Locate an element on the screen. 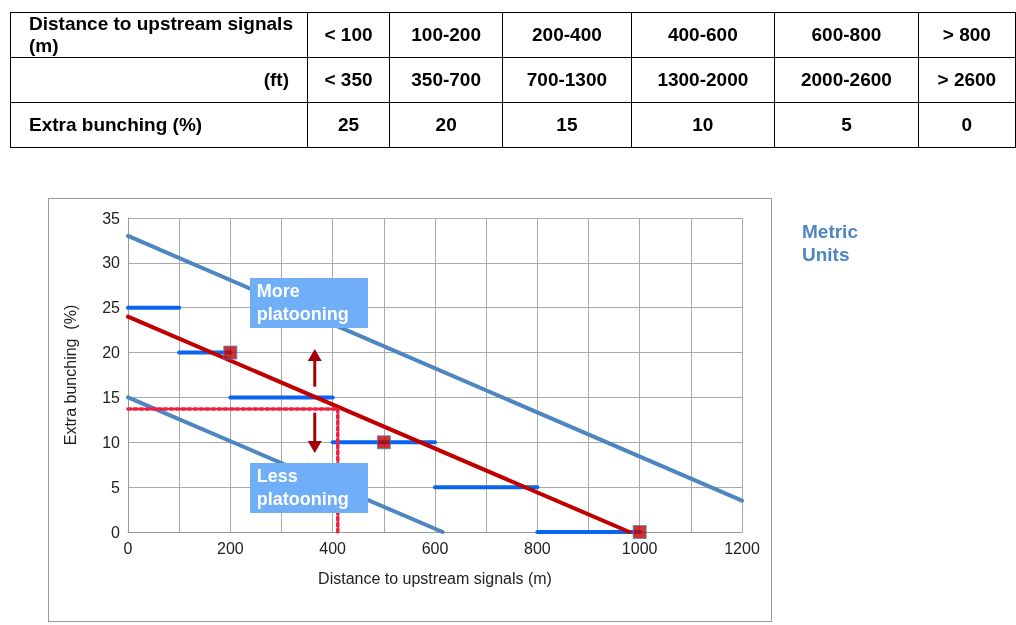 The width and height of the screenshot is (1016, 625). text: 350-700 is located at coordinates (446, 80).